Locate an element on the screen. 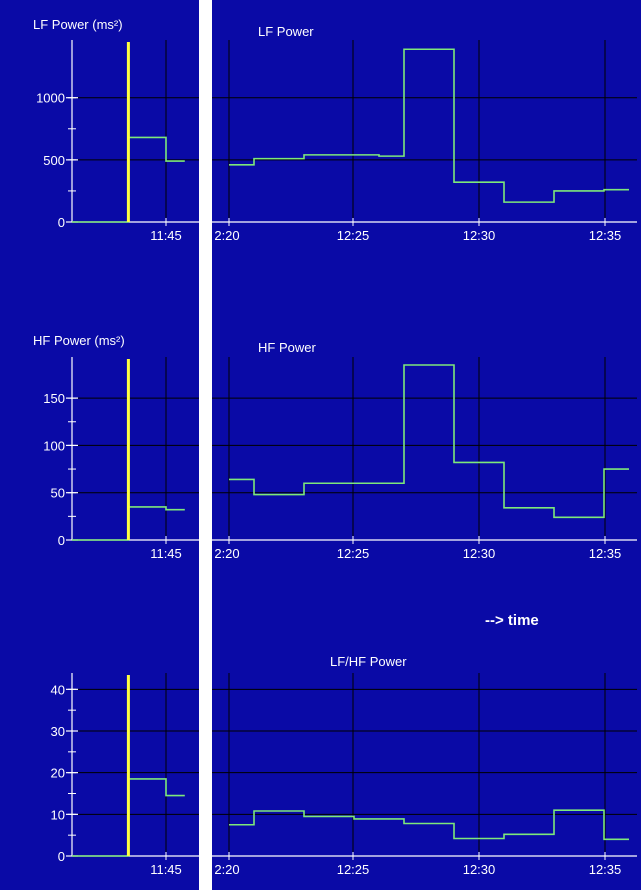 The image size is (641, 890). y-tick-label: 30 is located at coordinates (58, 731).